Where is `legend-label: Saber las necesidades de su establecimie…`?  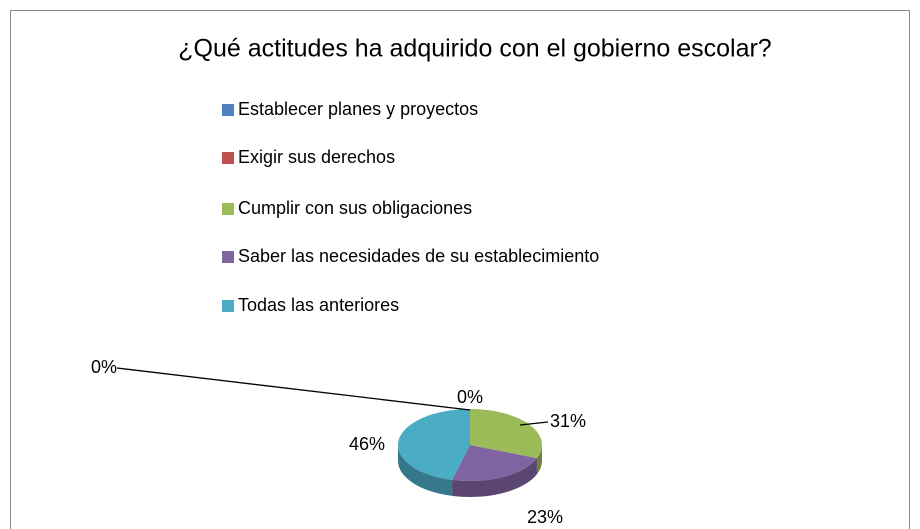
legend-label: Saber las necesidades de su establecimie… is located at coordinates (418, 256).